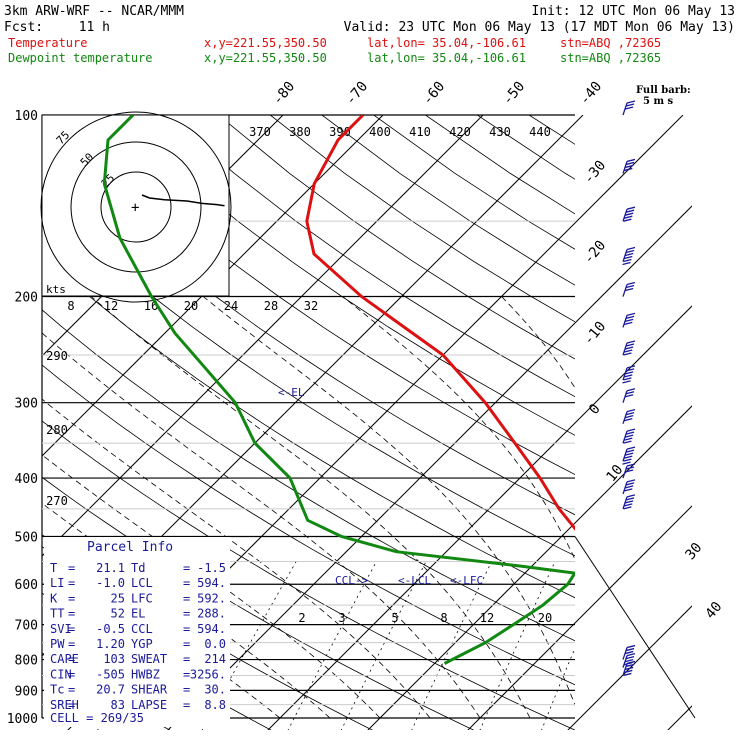 Image resolution: width=740 pixels, height=740 pixels. Describe the element at coordinates (94, 27) in the screenshot. I see `forecast-hour: 11 h` at that location.